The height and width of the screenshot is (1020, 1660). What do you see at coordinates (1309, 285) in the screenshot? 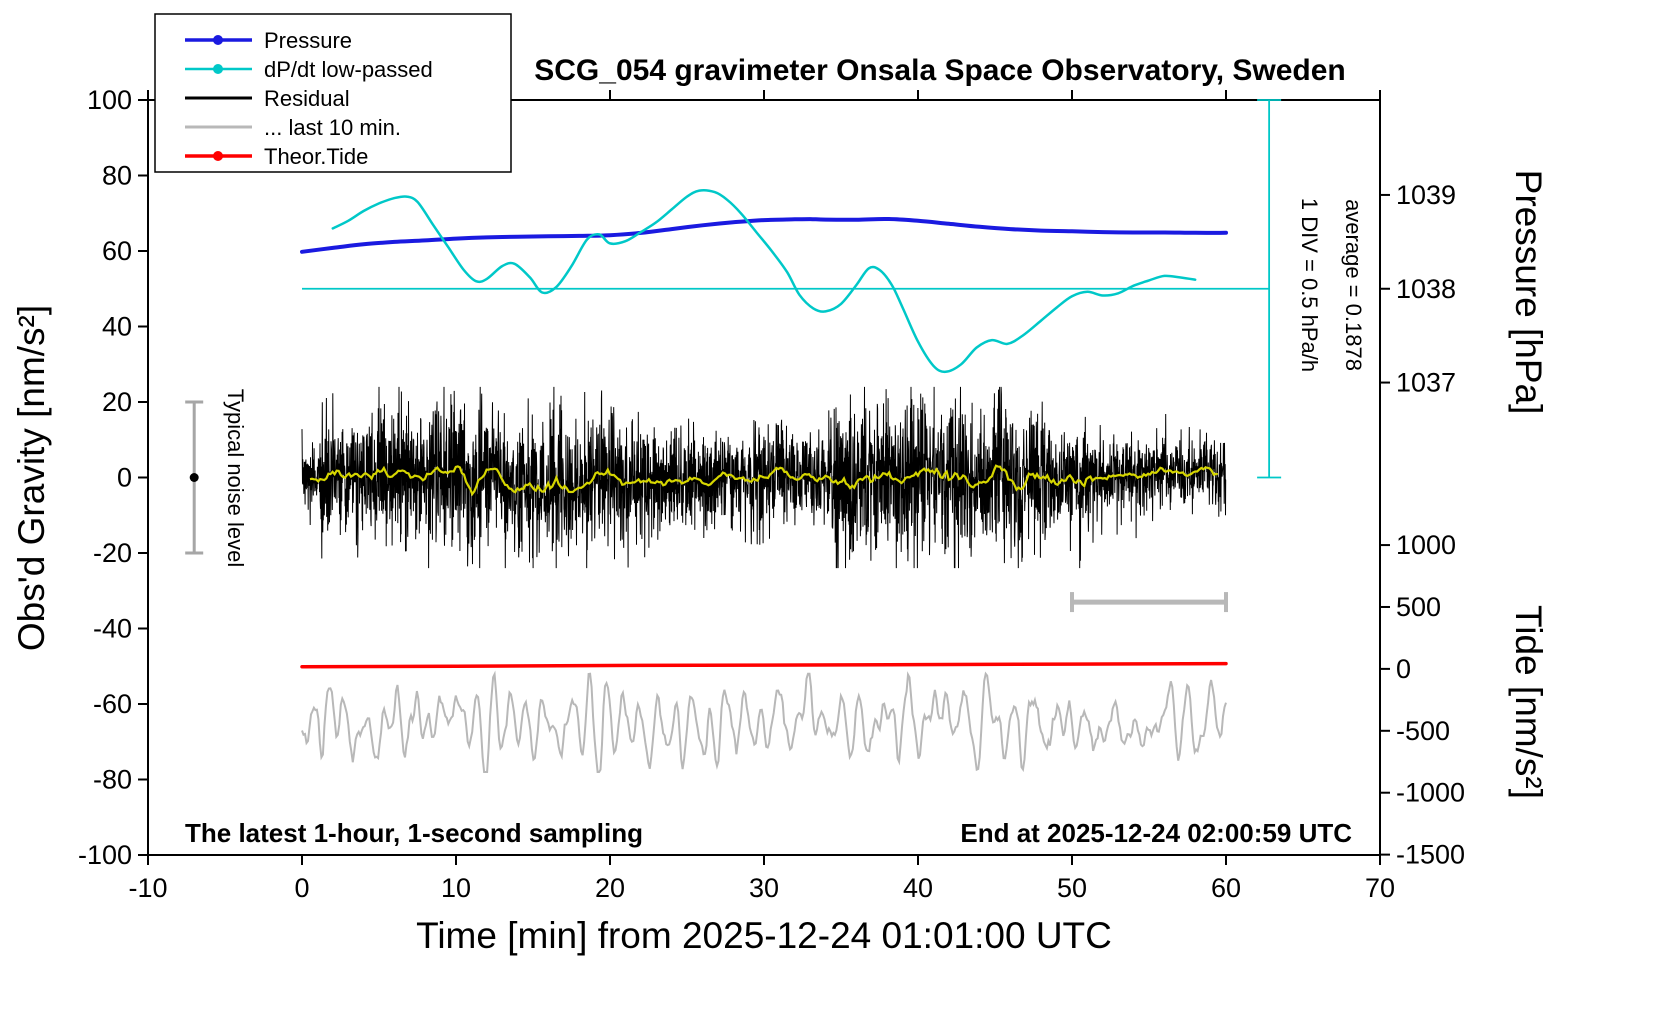
I see `div-annotation: 1 DIV = 0.5 hPa/h` at bounding box center [1309, 285].